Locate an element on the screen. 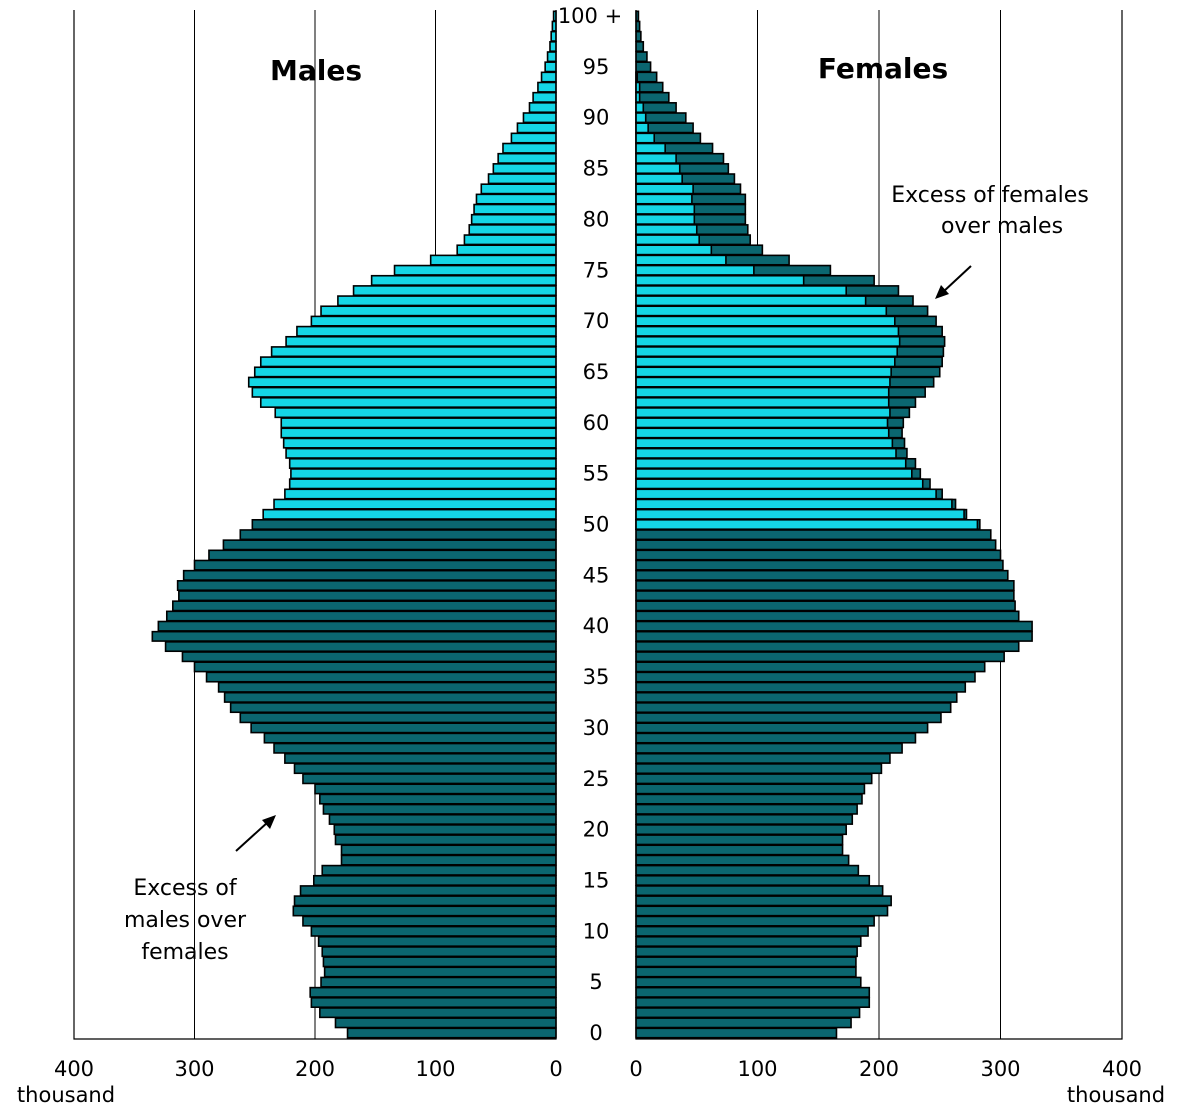 The height and width of the screenshot is (1112, 1182). x-tick-left-100: 100 is located at coordinates (435, 1069).